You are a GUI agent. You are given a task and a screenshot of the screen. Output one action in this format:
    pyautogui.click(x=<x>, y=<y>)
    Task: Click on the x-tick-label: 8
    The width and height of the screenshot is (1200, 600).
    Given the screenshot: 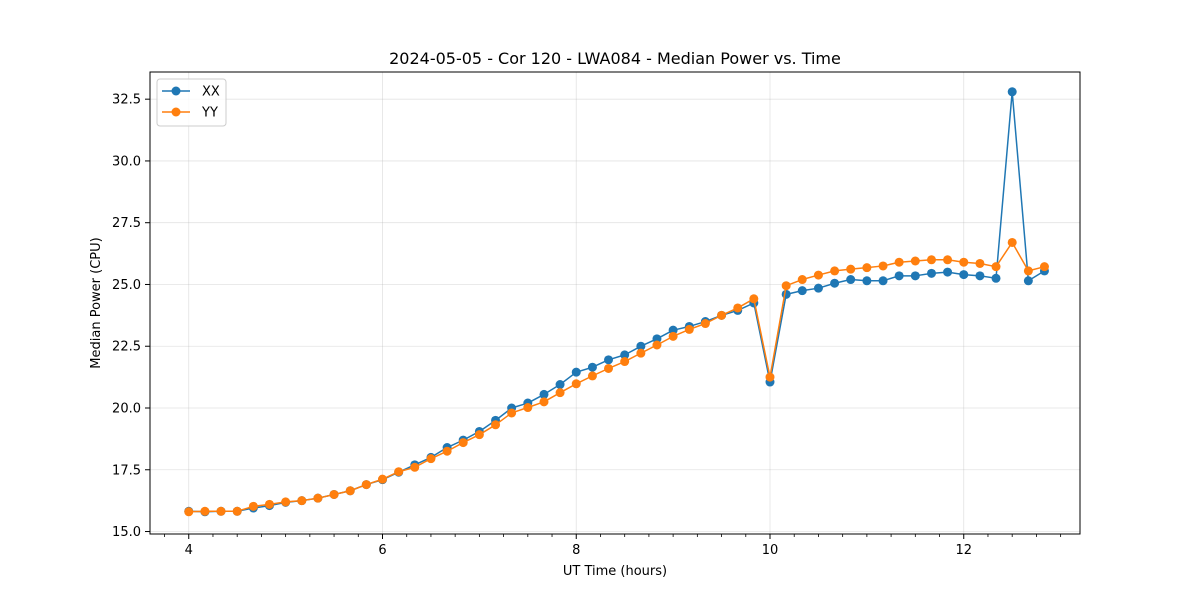 What is the action you would take?
    pyautogui.click(x=576, y=550)
    